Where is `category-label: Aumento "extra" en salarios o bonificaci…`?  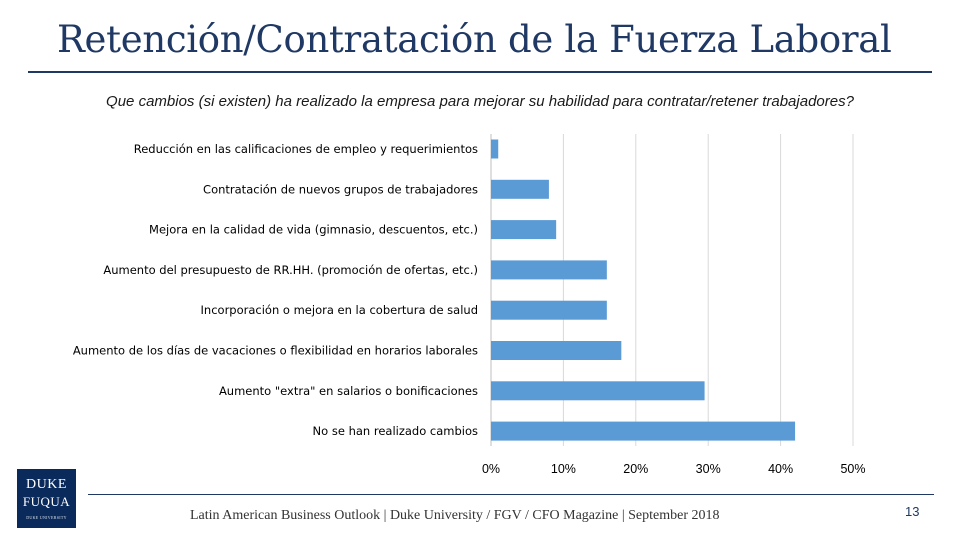 category-label: Aumento "extra" en salarios o bonificaci… is located at coordinates (348, 391).